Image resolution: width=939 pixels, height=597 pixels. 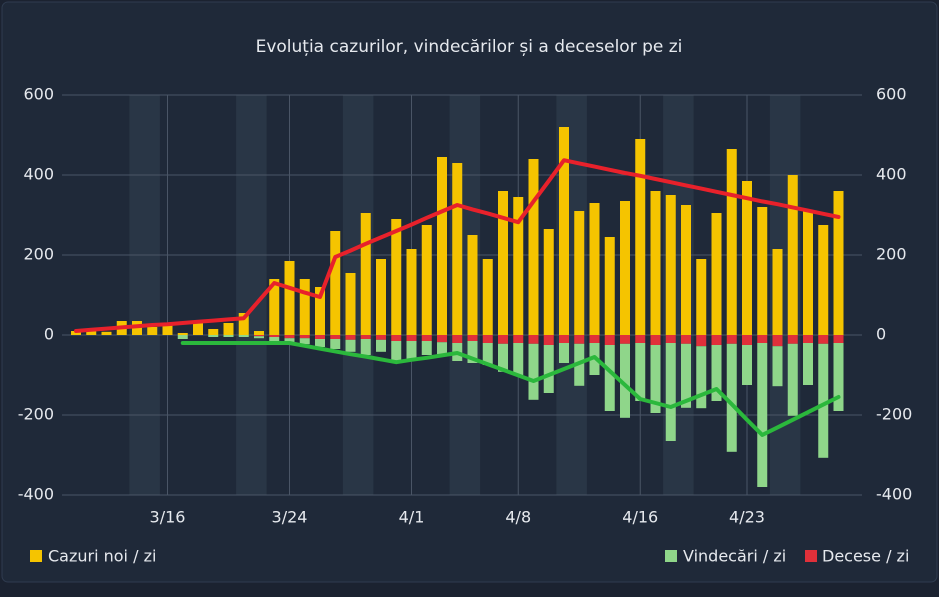 What do you see at coordinates (734, 556) in the screenshot?
I see `legend-label: Vindecări / zi` at bounding box center [734, 556].